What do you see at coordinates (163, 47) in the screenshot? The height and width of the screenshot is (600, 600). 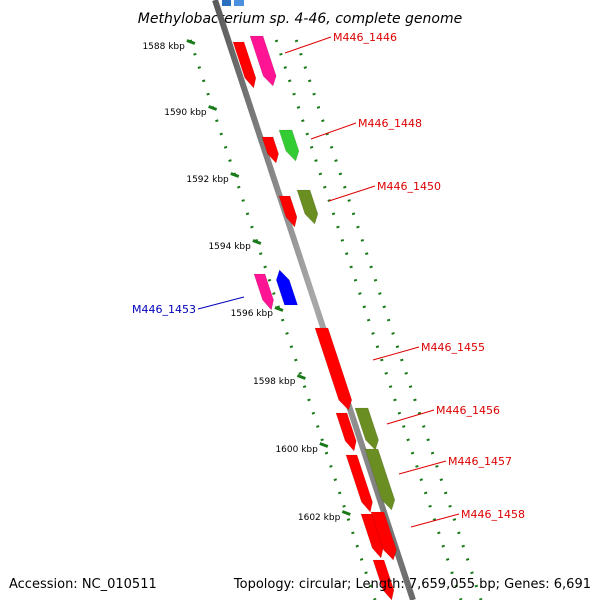 I see `tick-label: 1588 kbp` at bounding box center [163, 47].